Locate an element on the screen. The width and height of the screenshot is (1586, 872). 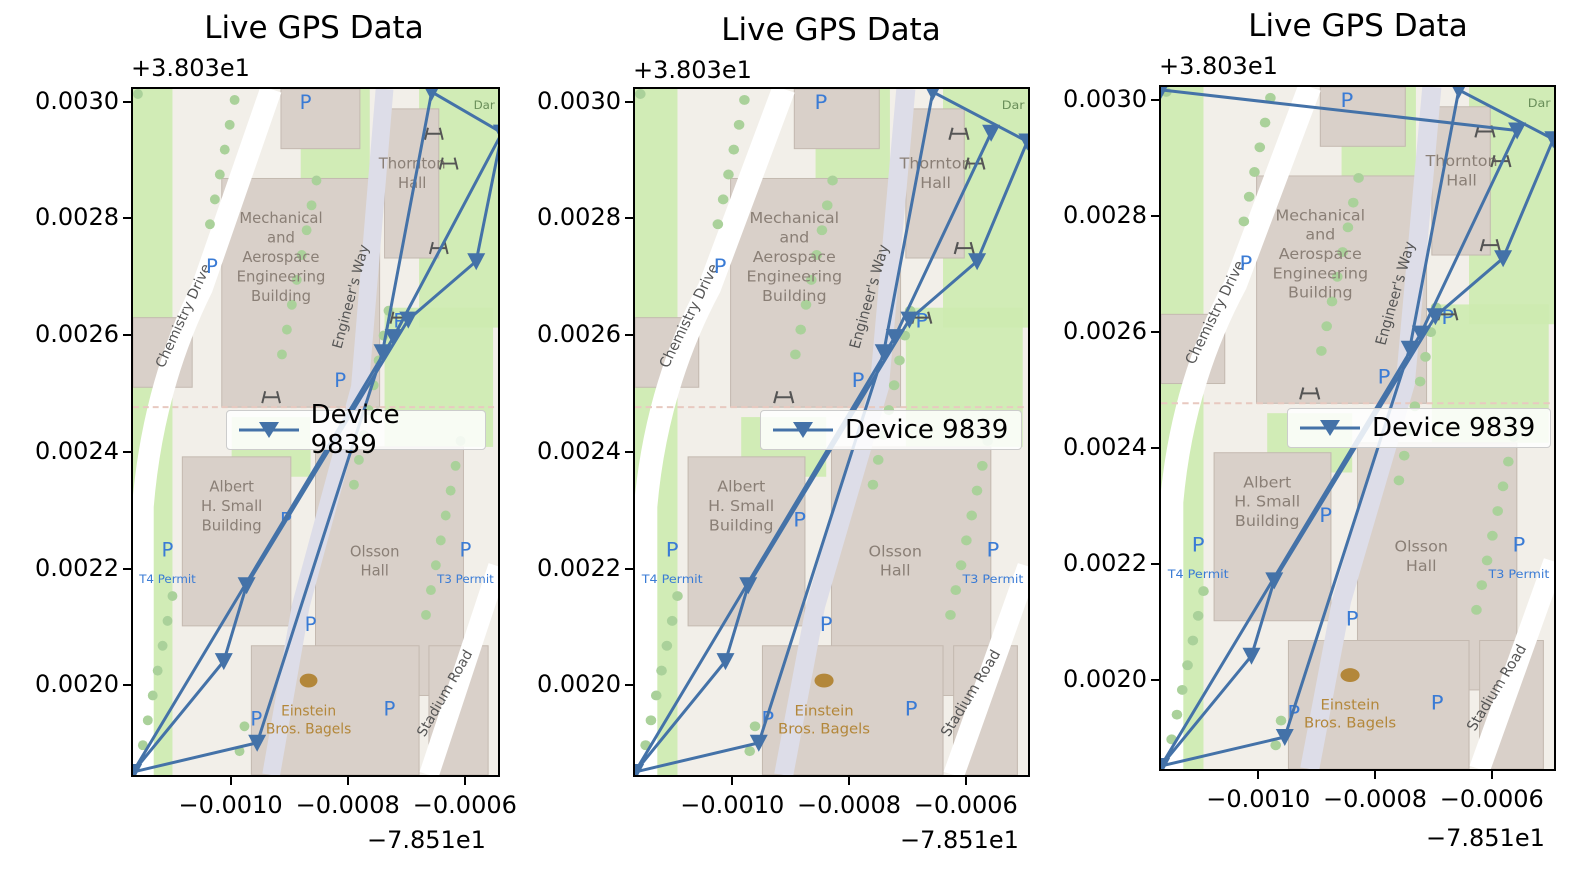
t3-permit-label: T3 Permit is located at coordinates (465, 579).